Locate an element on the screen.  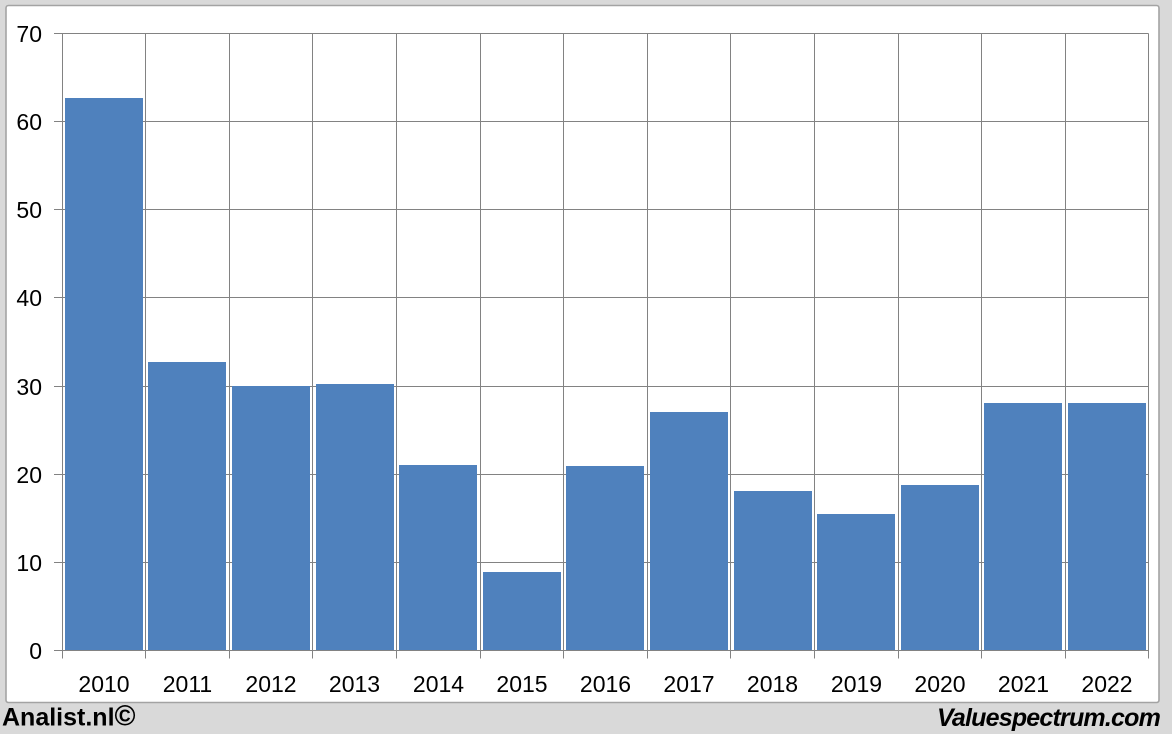
svg-text: 0 is located at coordinates (35, 651).